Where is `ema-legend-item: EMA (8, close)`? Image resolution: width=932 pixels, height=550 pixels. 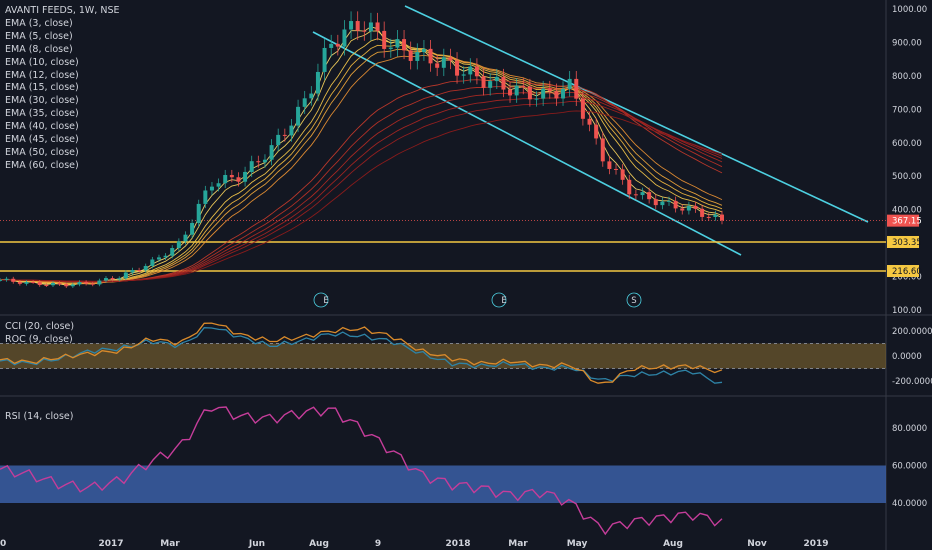
ema-legend-item: EMA (8, close) is located at coordinates (39, 49).